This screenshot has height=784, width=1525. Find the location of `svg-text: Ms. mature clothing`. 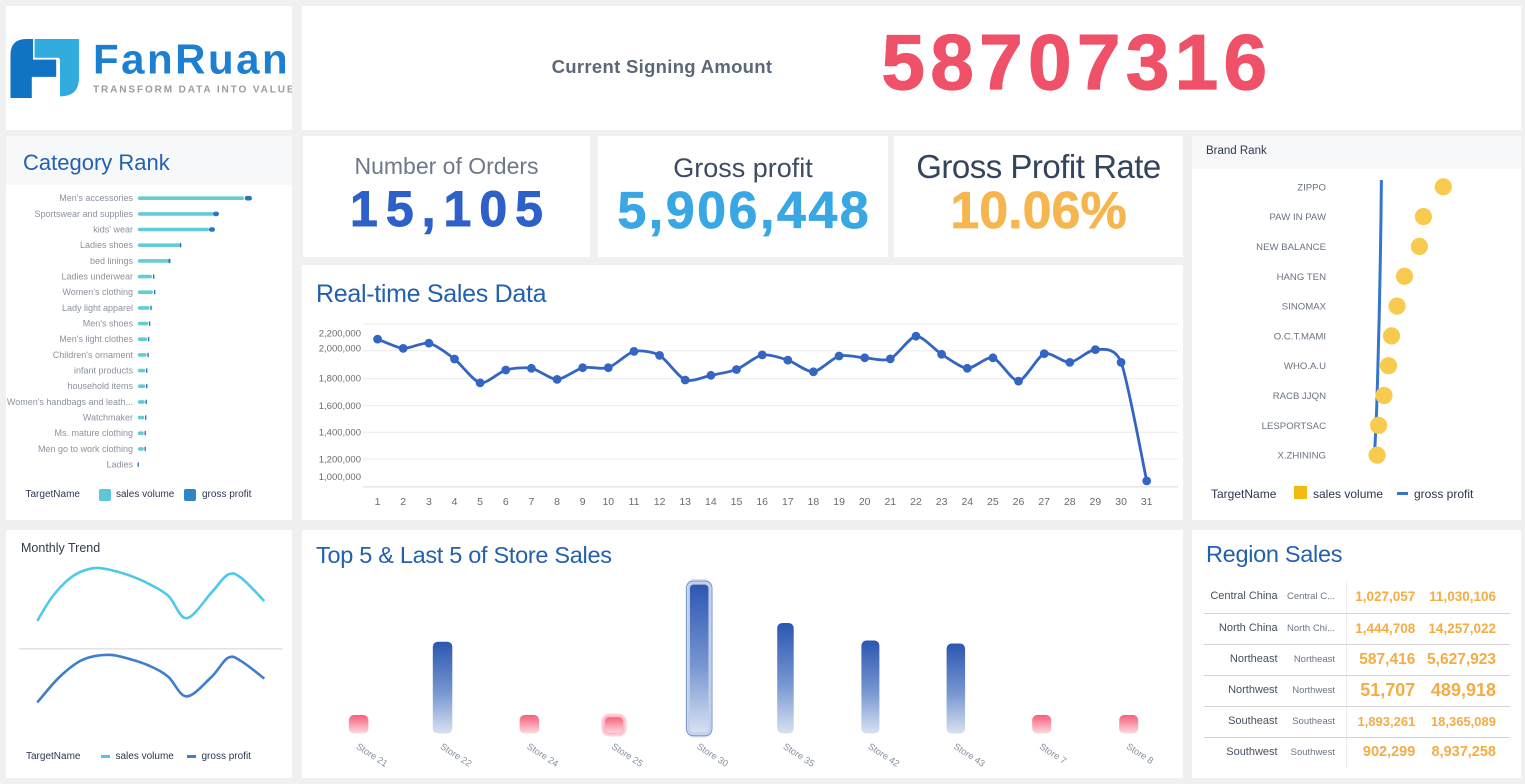

svg-text: Ms. mature clothing is located at coordinates (93, 433).